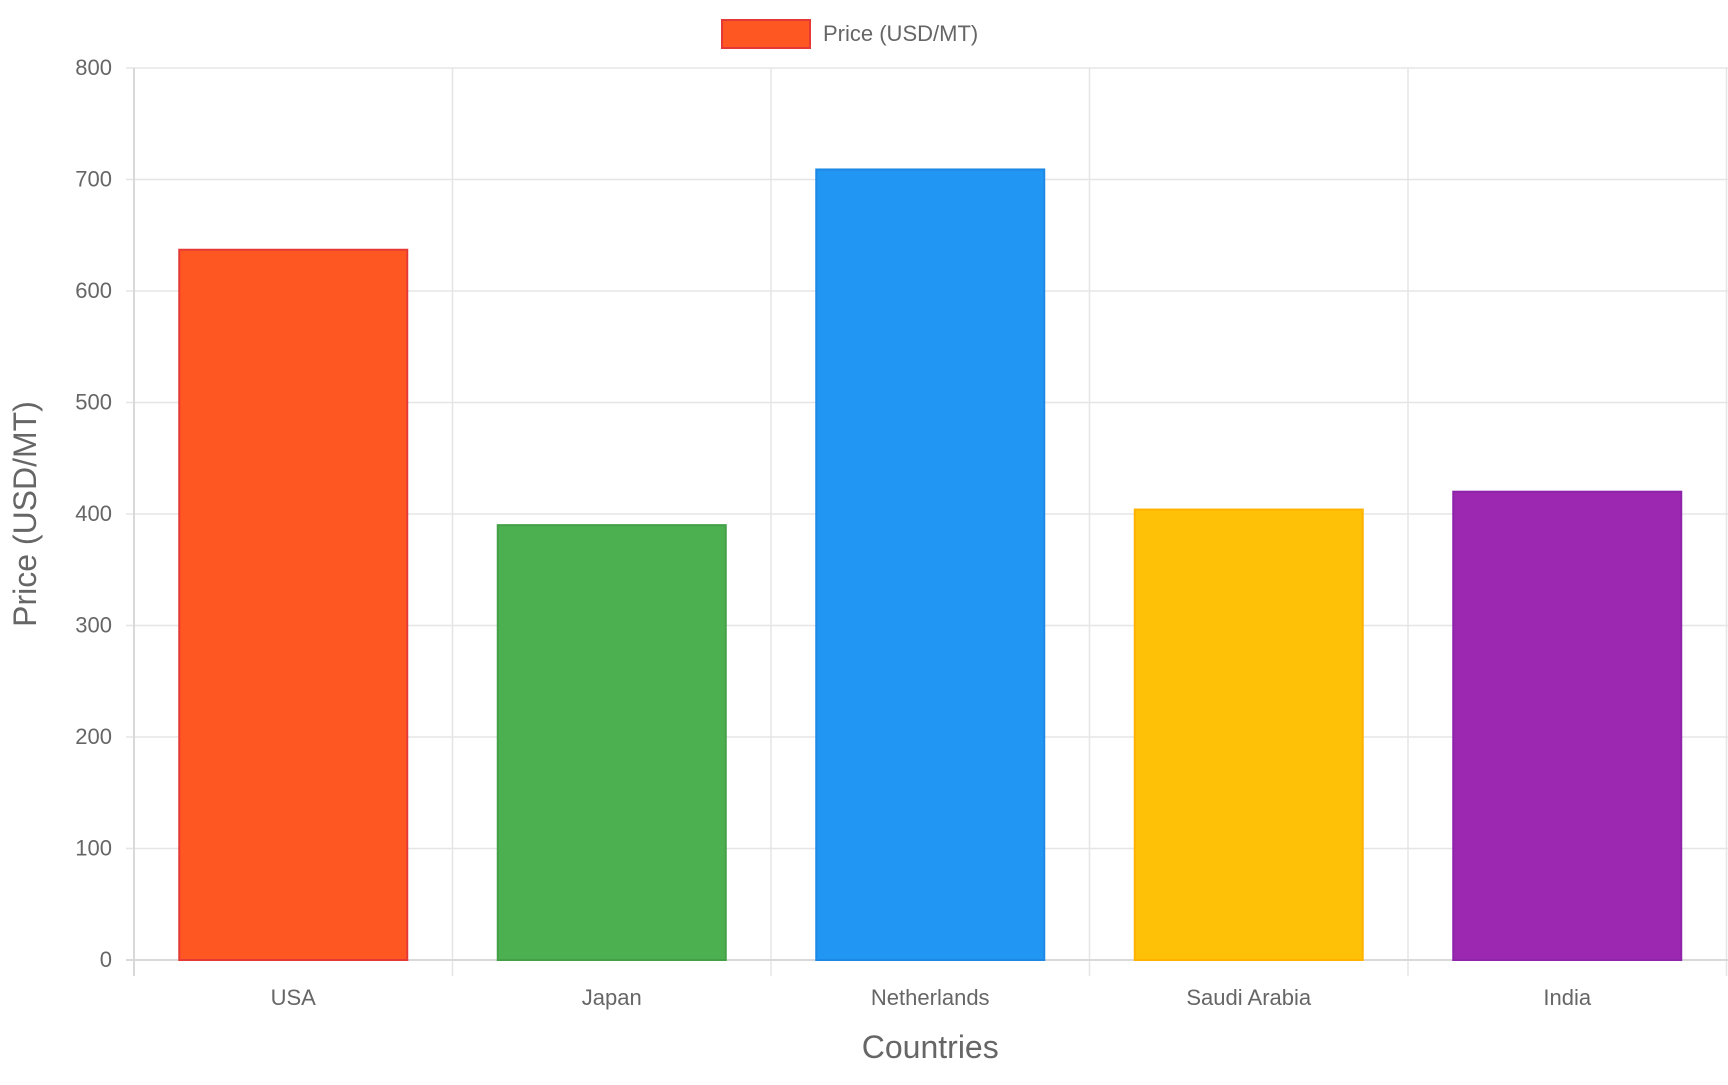 The image size is (1728, 1085). Describe the element at coordinates (293, 604) in the screenshot. I see `bar-usa` at that location.